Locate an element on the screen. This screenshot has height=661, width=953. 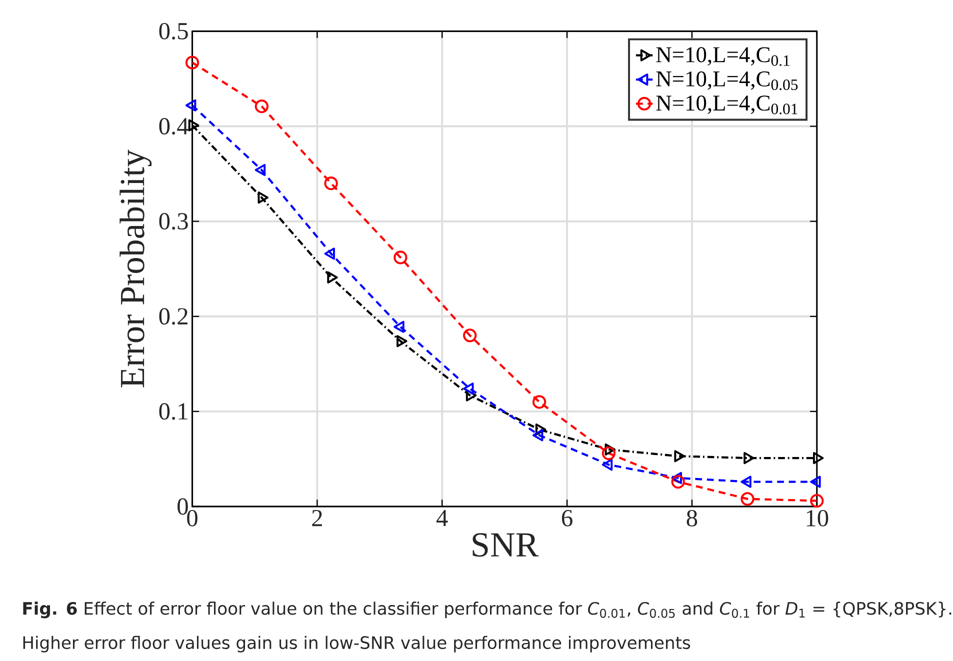
x-tick-label: 8 is located at coordinates (692, 518).